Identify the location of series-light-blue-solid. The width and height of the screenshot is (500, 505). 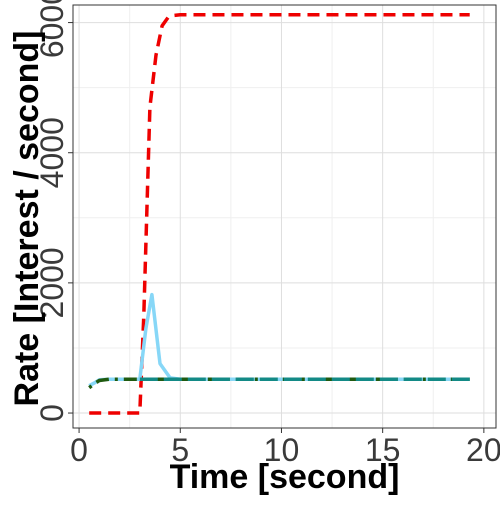
(279, 340).